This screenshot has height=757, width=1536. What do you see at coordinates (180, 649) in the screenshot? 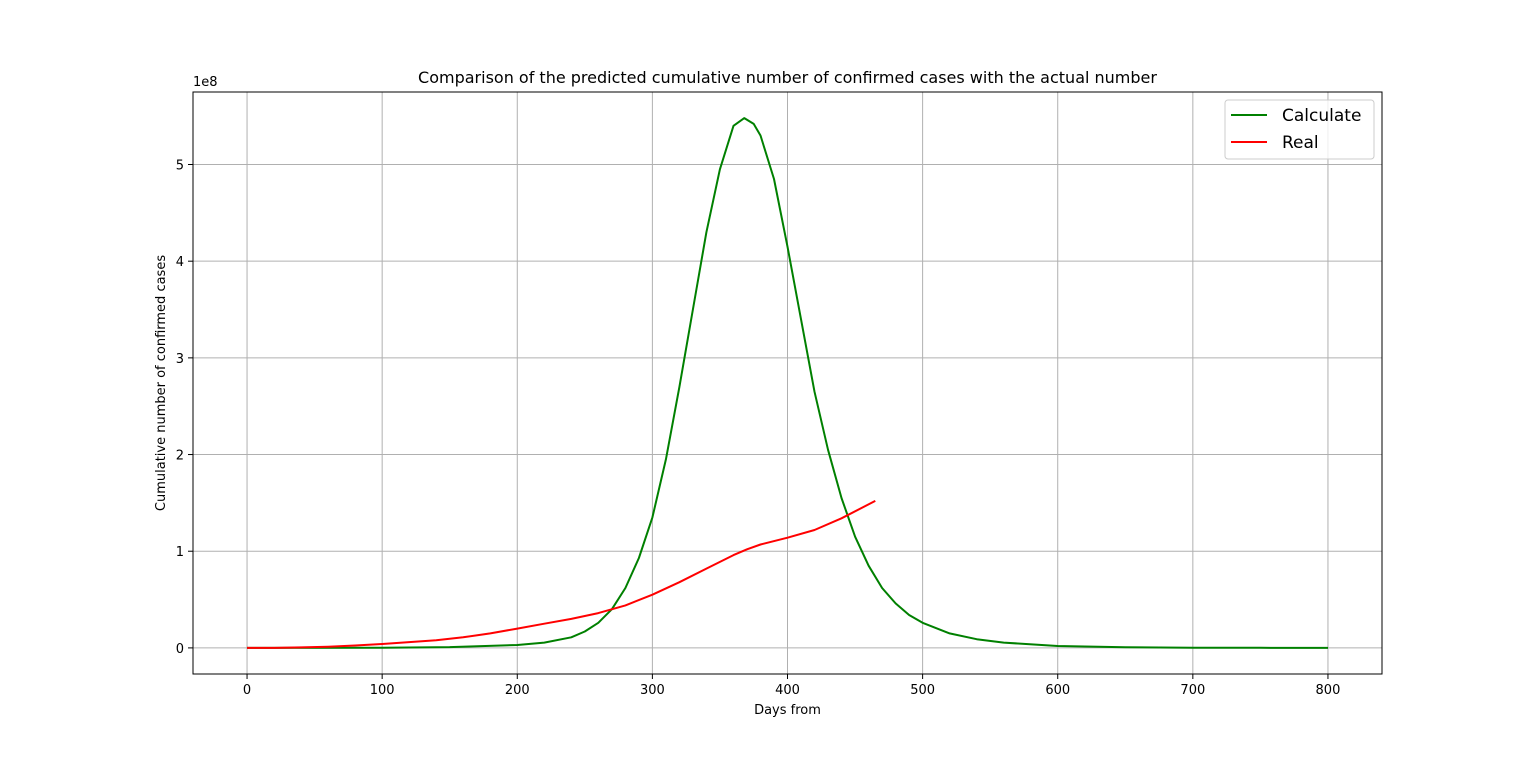
I see `y-tick-label: 0` at bounding box center [180, 649].